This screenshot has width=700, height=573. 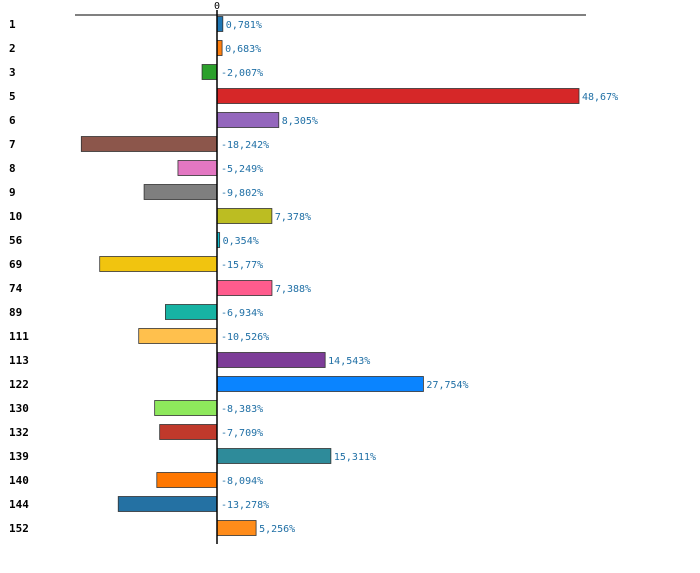 What do you see at coordinates (243, 49) in the screenshot?
I see `data-label: 0,683%` at bounding box center [243, 49].